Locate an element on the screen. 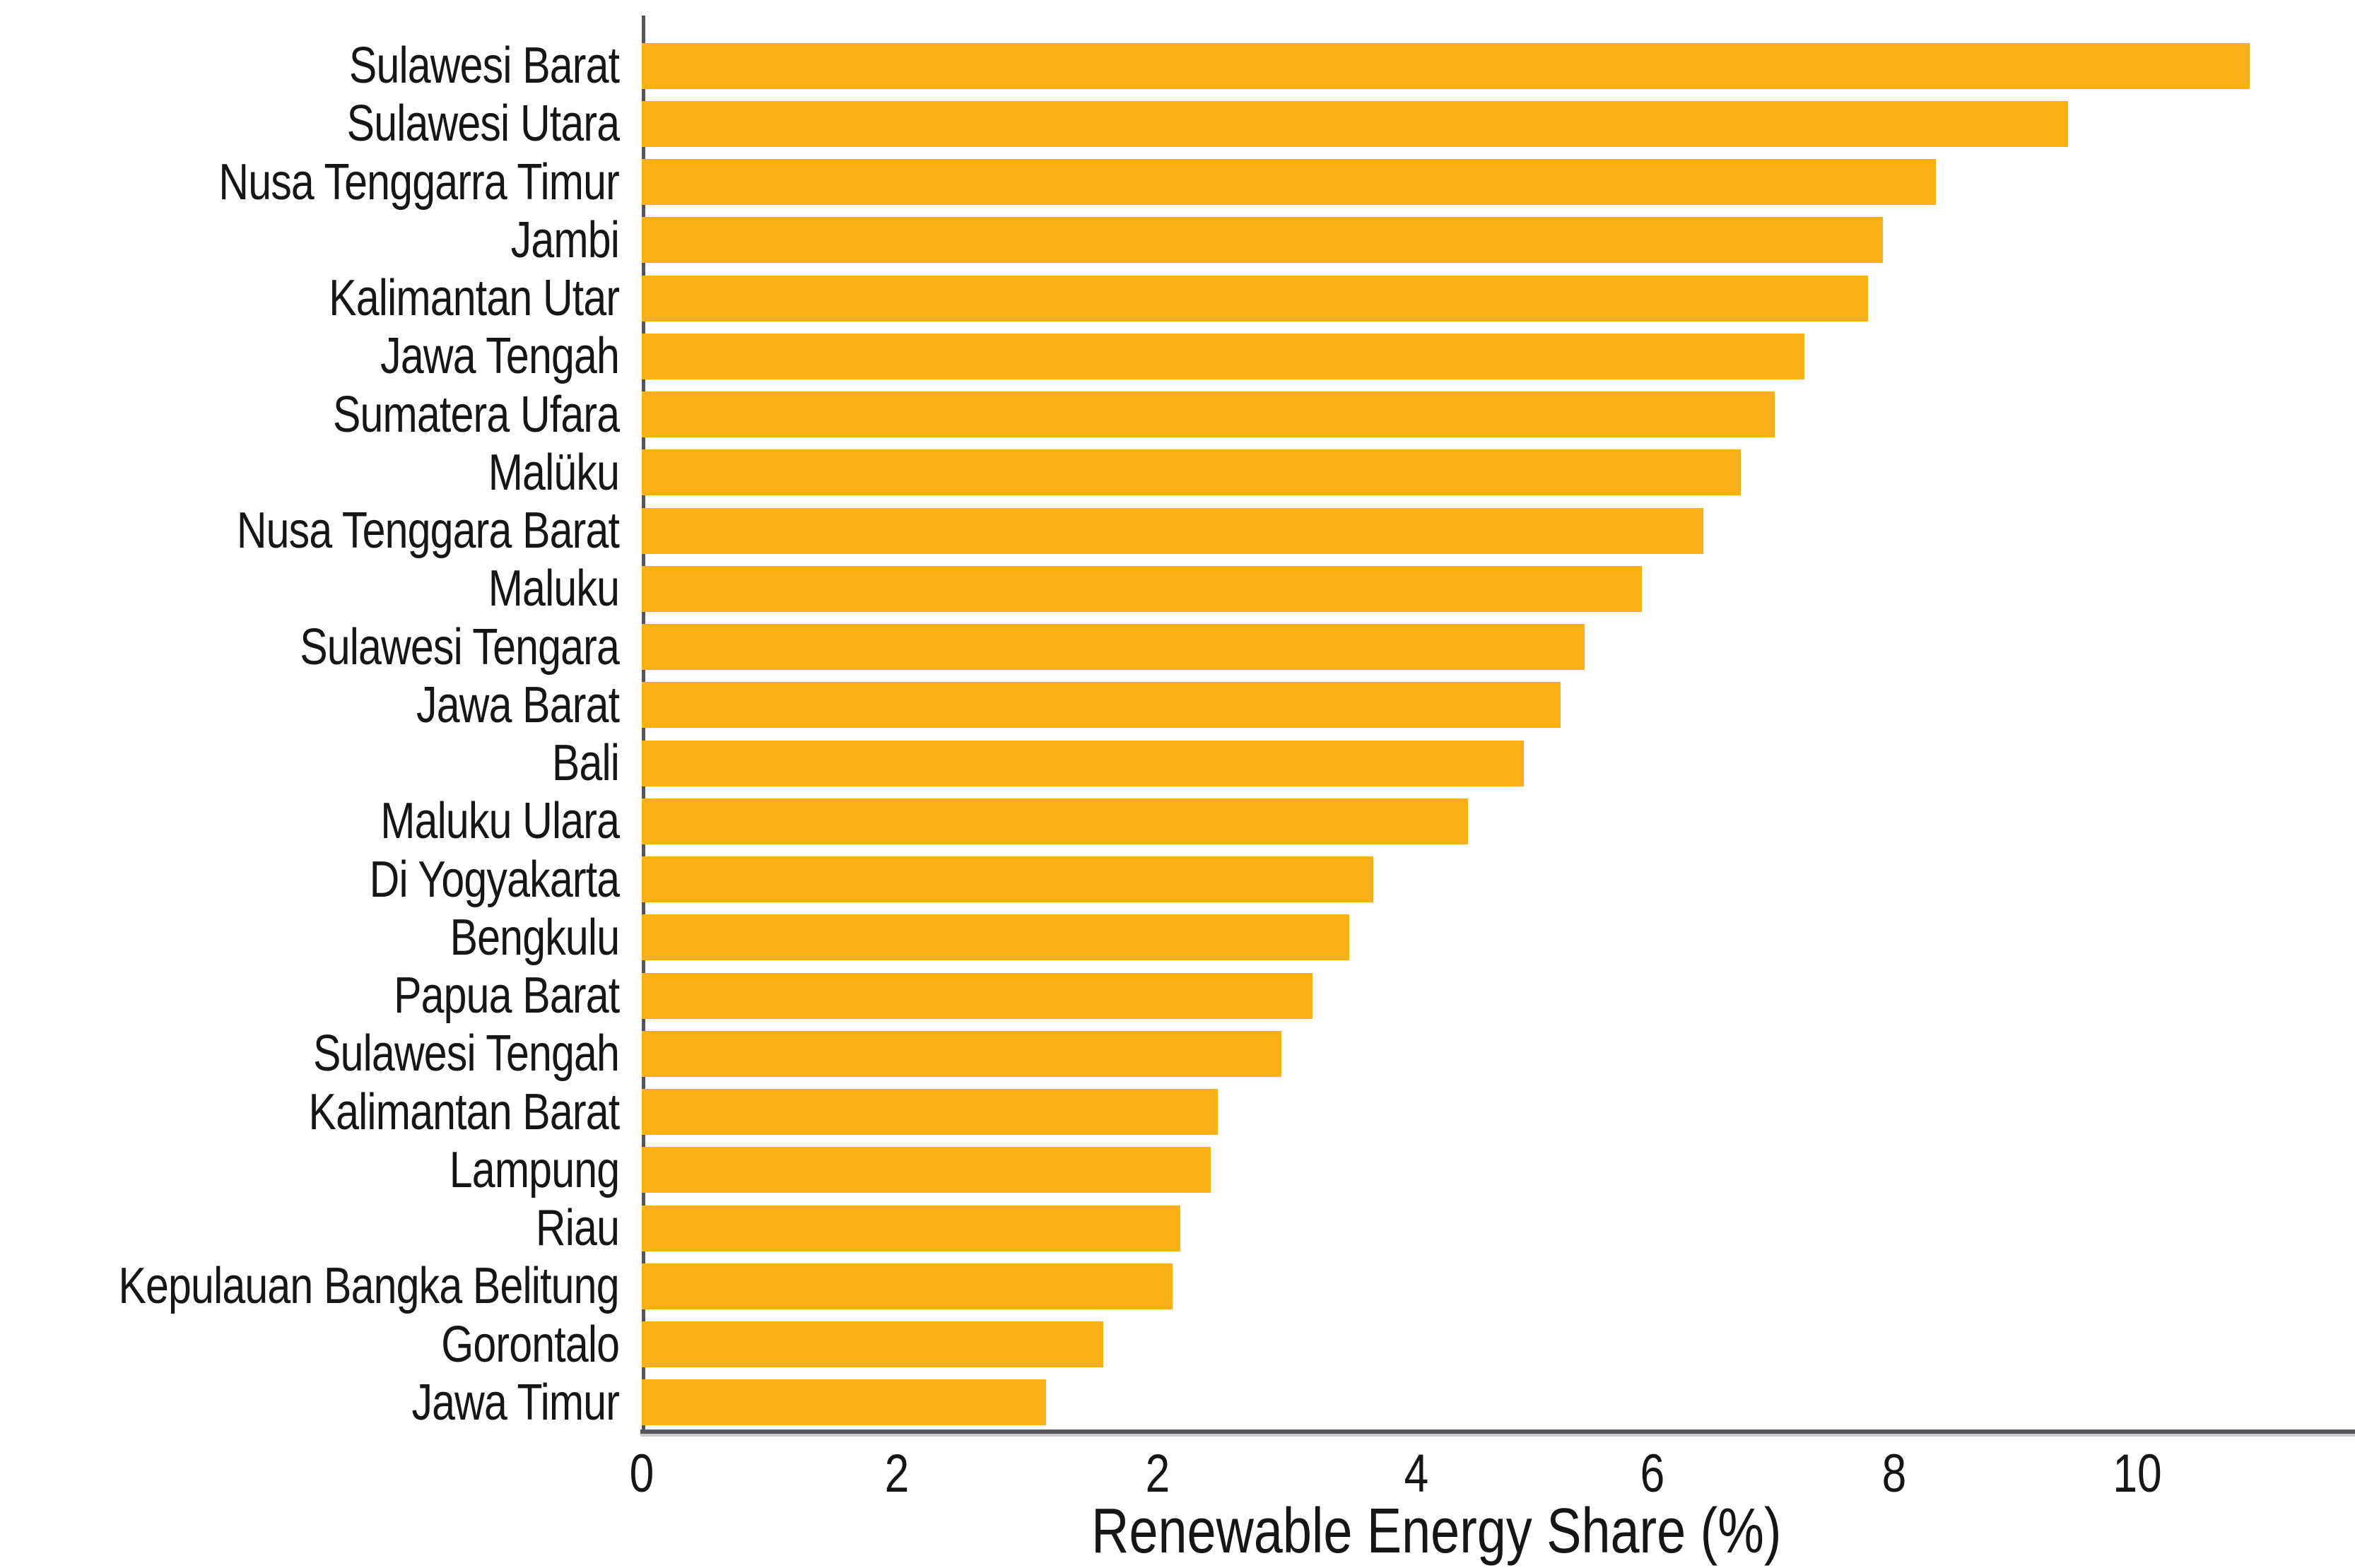 The width and height of the screenshot is (2355, 1568). category-label: Kalimantan Utar is located at coordinates (474, 298).